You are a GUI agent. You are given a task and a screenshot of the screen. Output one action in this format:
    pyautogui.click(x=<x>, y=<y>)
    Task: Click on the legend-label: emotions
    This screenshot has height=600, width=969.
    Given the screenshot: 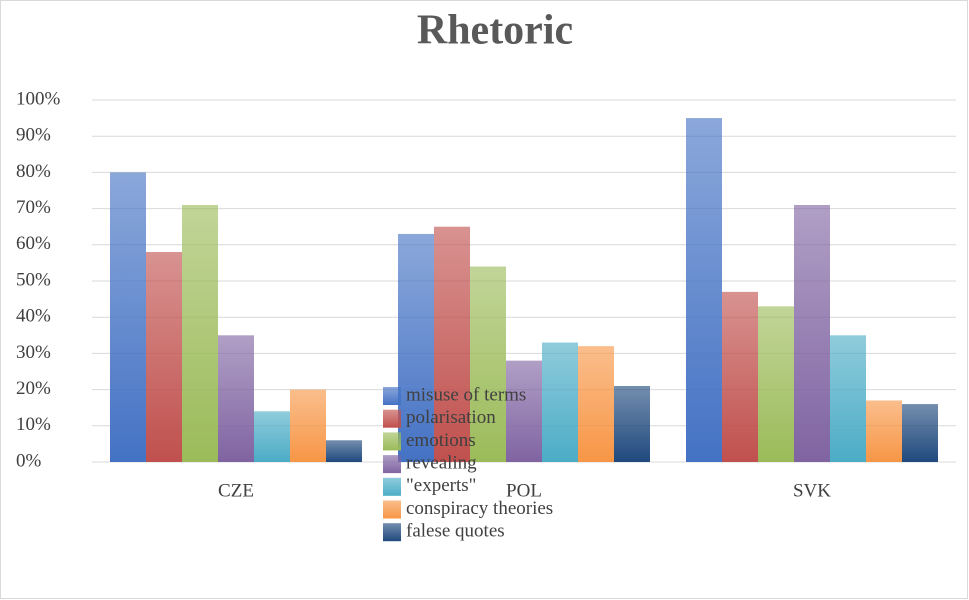 What is the action you would take?
    pyautogui.click(x=441, y=440)
    